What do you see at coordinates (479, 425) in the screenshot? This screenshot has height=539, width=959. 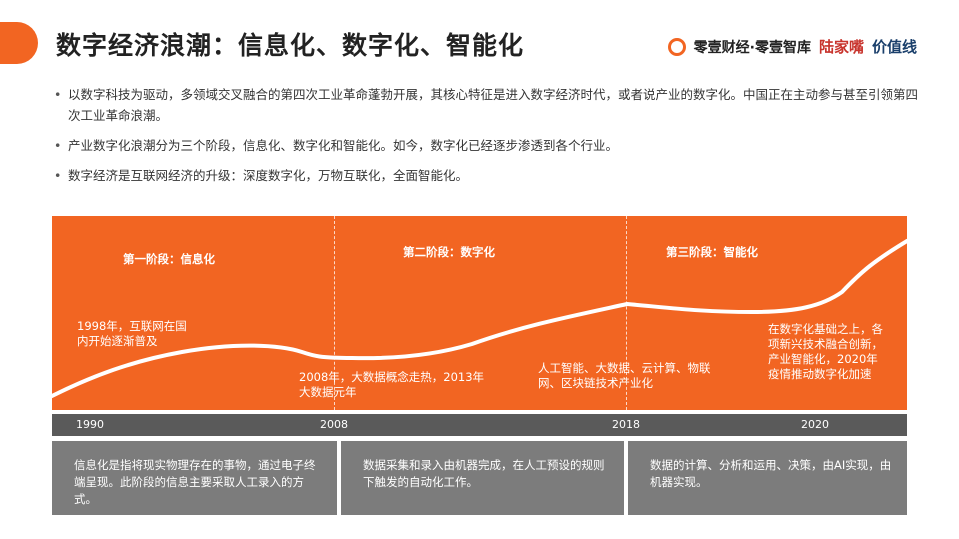 I see `year-axis: 1990 2008 2018 2020` at bounding box center [479, 425].